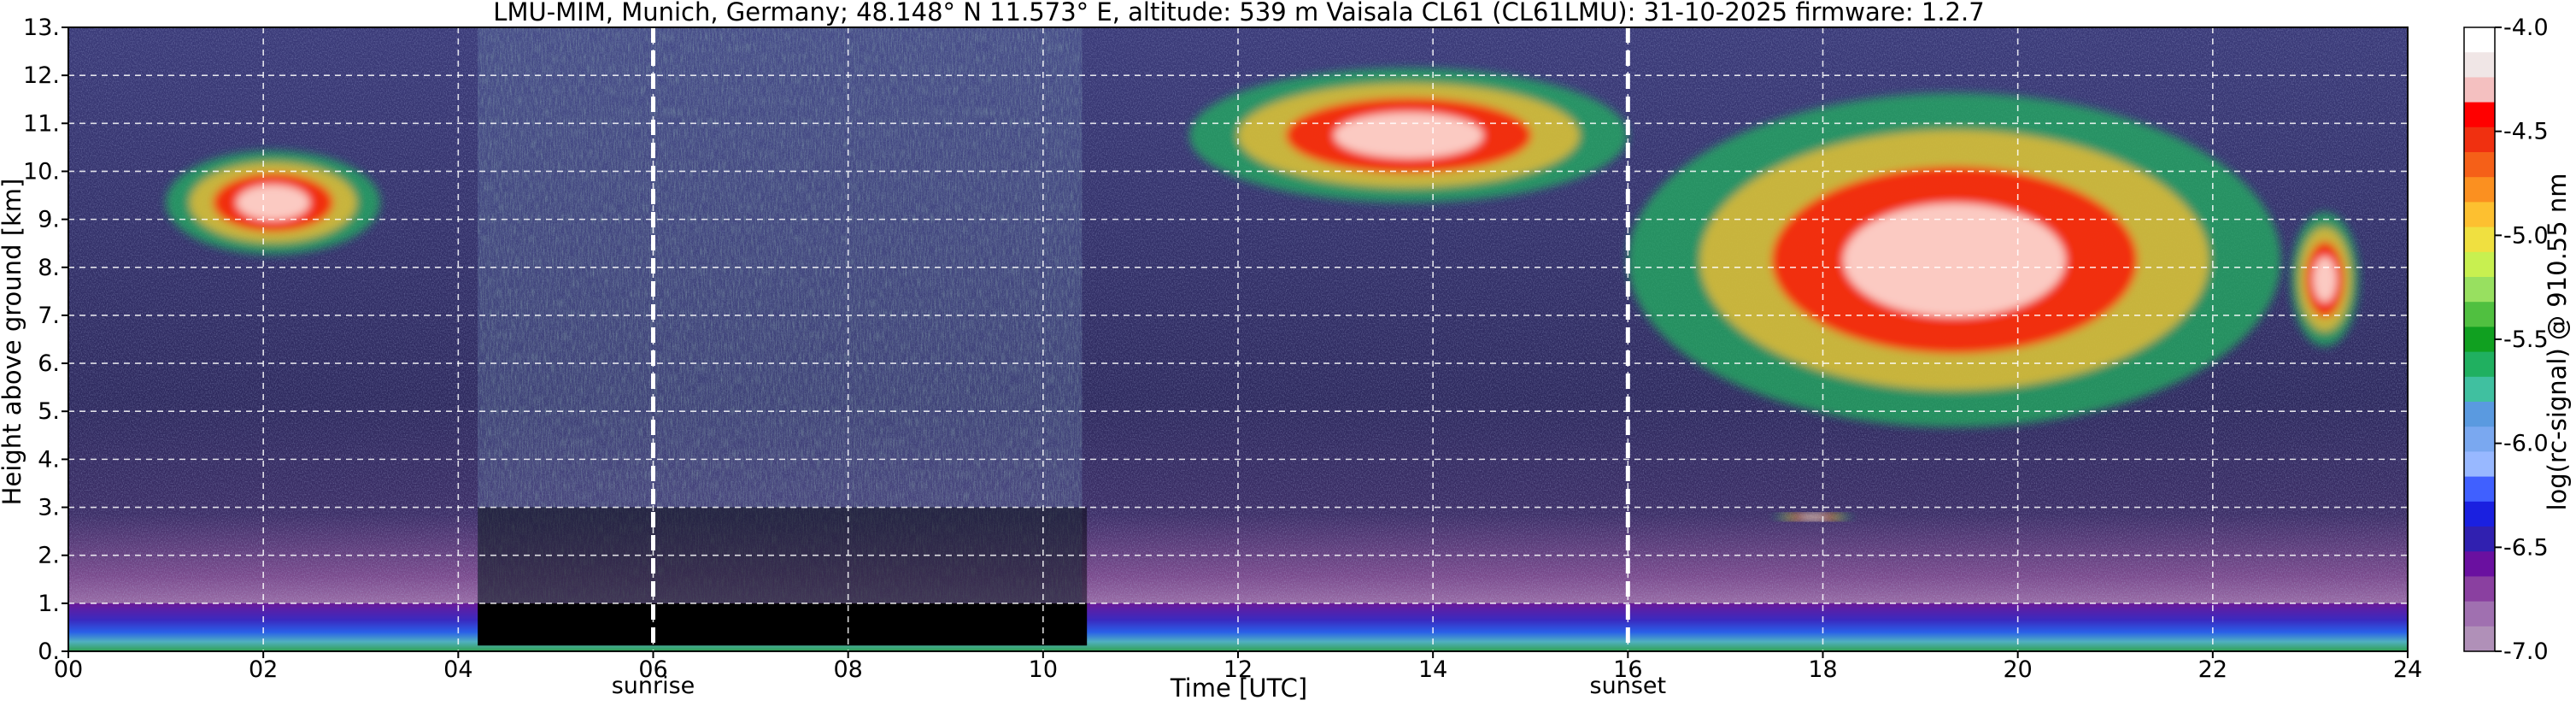 The width and height of the screenshot is (2576, 706). What do you see at coordinates (49, 604) in the screenshot?
I see `y-tick-label: 1.` at bounding box center [49, 604].